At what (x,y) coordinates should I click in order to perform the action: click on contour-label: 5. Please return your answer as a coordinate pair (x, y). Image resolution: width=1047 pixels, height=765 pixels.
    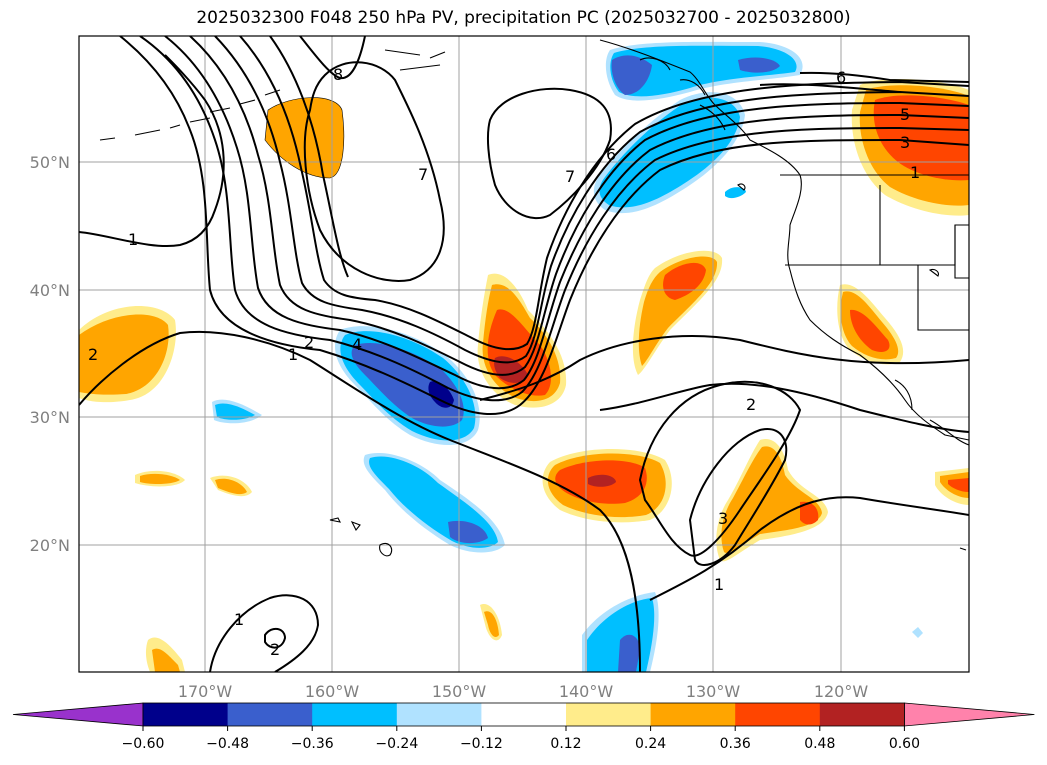
    Looking at the image, I should click on (905, 114).